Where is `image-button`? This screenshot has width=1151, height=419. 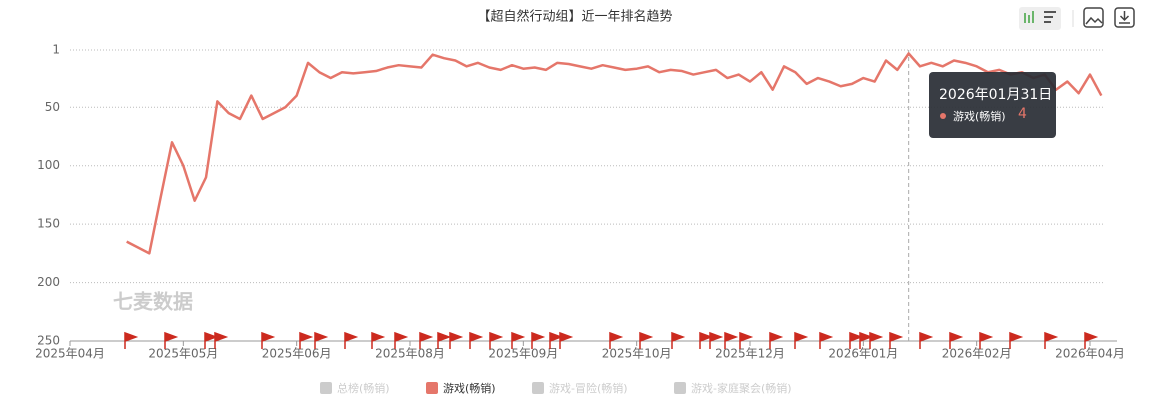
image-button is located at coordinates (1093, 17).